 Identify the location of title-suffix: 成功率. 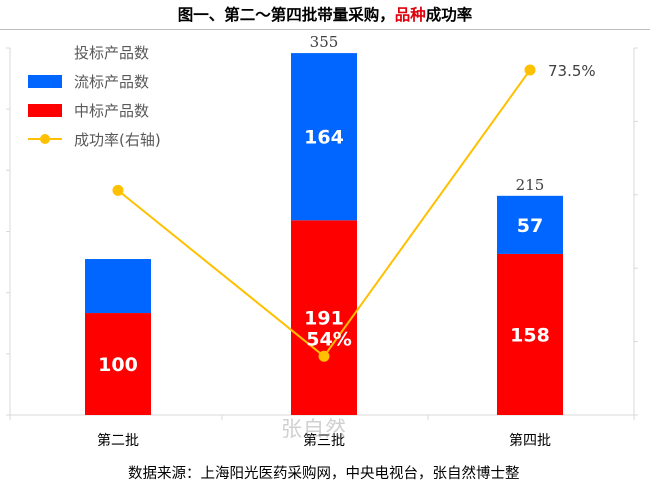
(449, 15).